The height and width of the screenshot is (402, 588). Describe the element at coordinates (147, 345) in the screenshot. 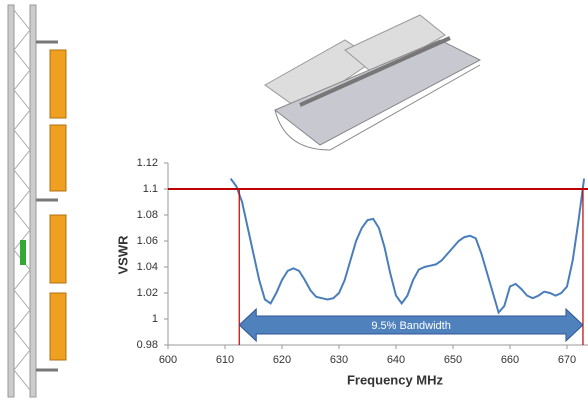

I see `y-tick-label: 0.98` at that location.